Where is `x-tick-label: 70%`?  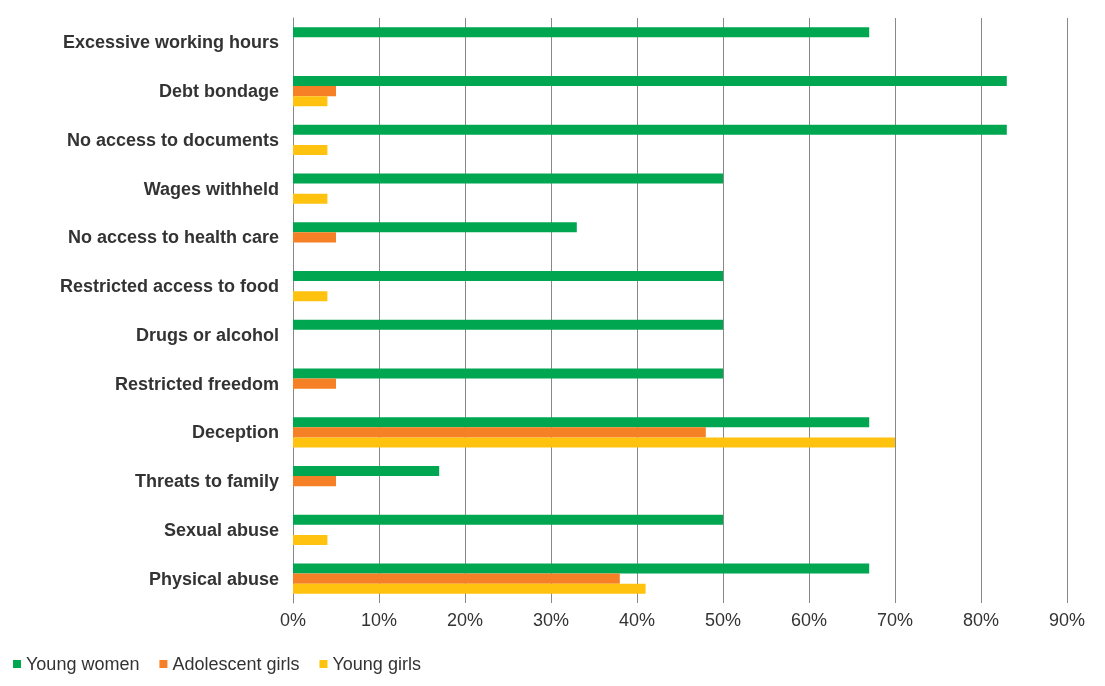 x-tick-label: 70% is located at coordinates (895, 620).